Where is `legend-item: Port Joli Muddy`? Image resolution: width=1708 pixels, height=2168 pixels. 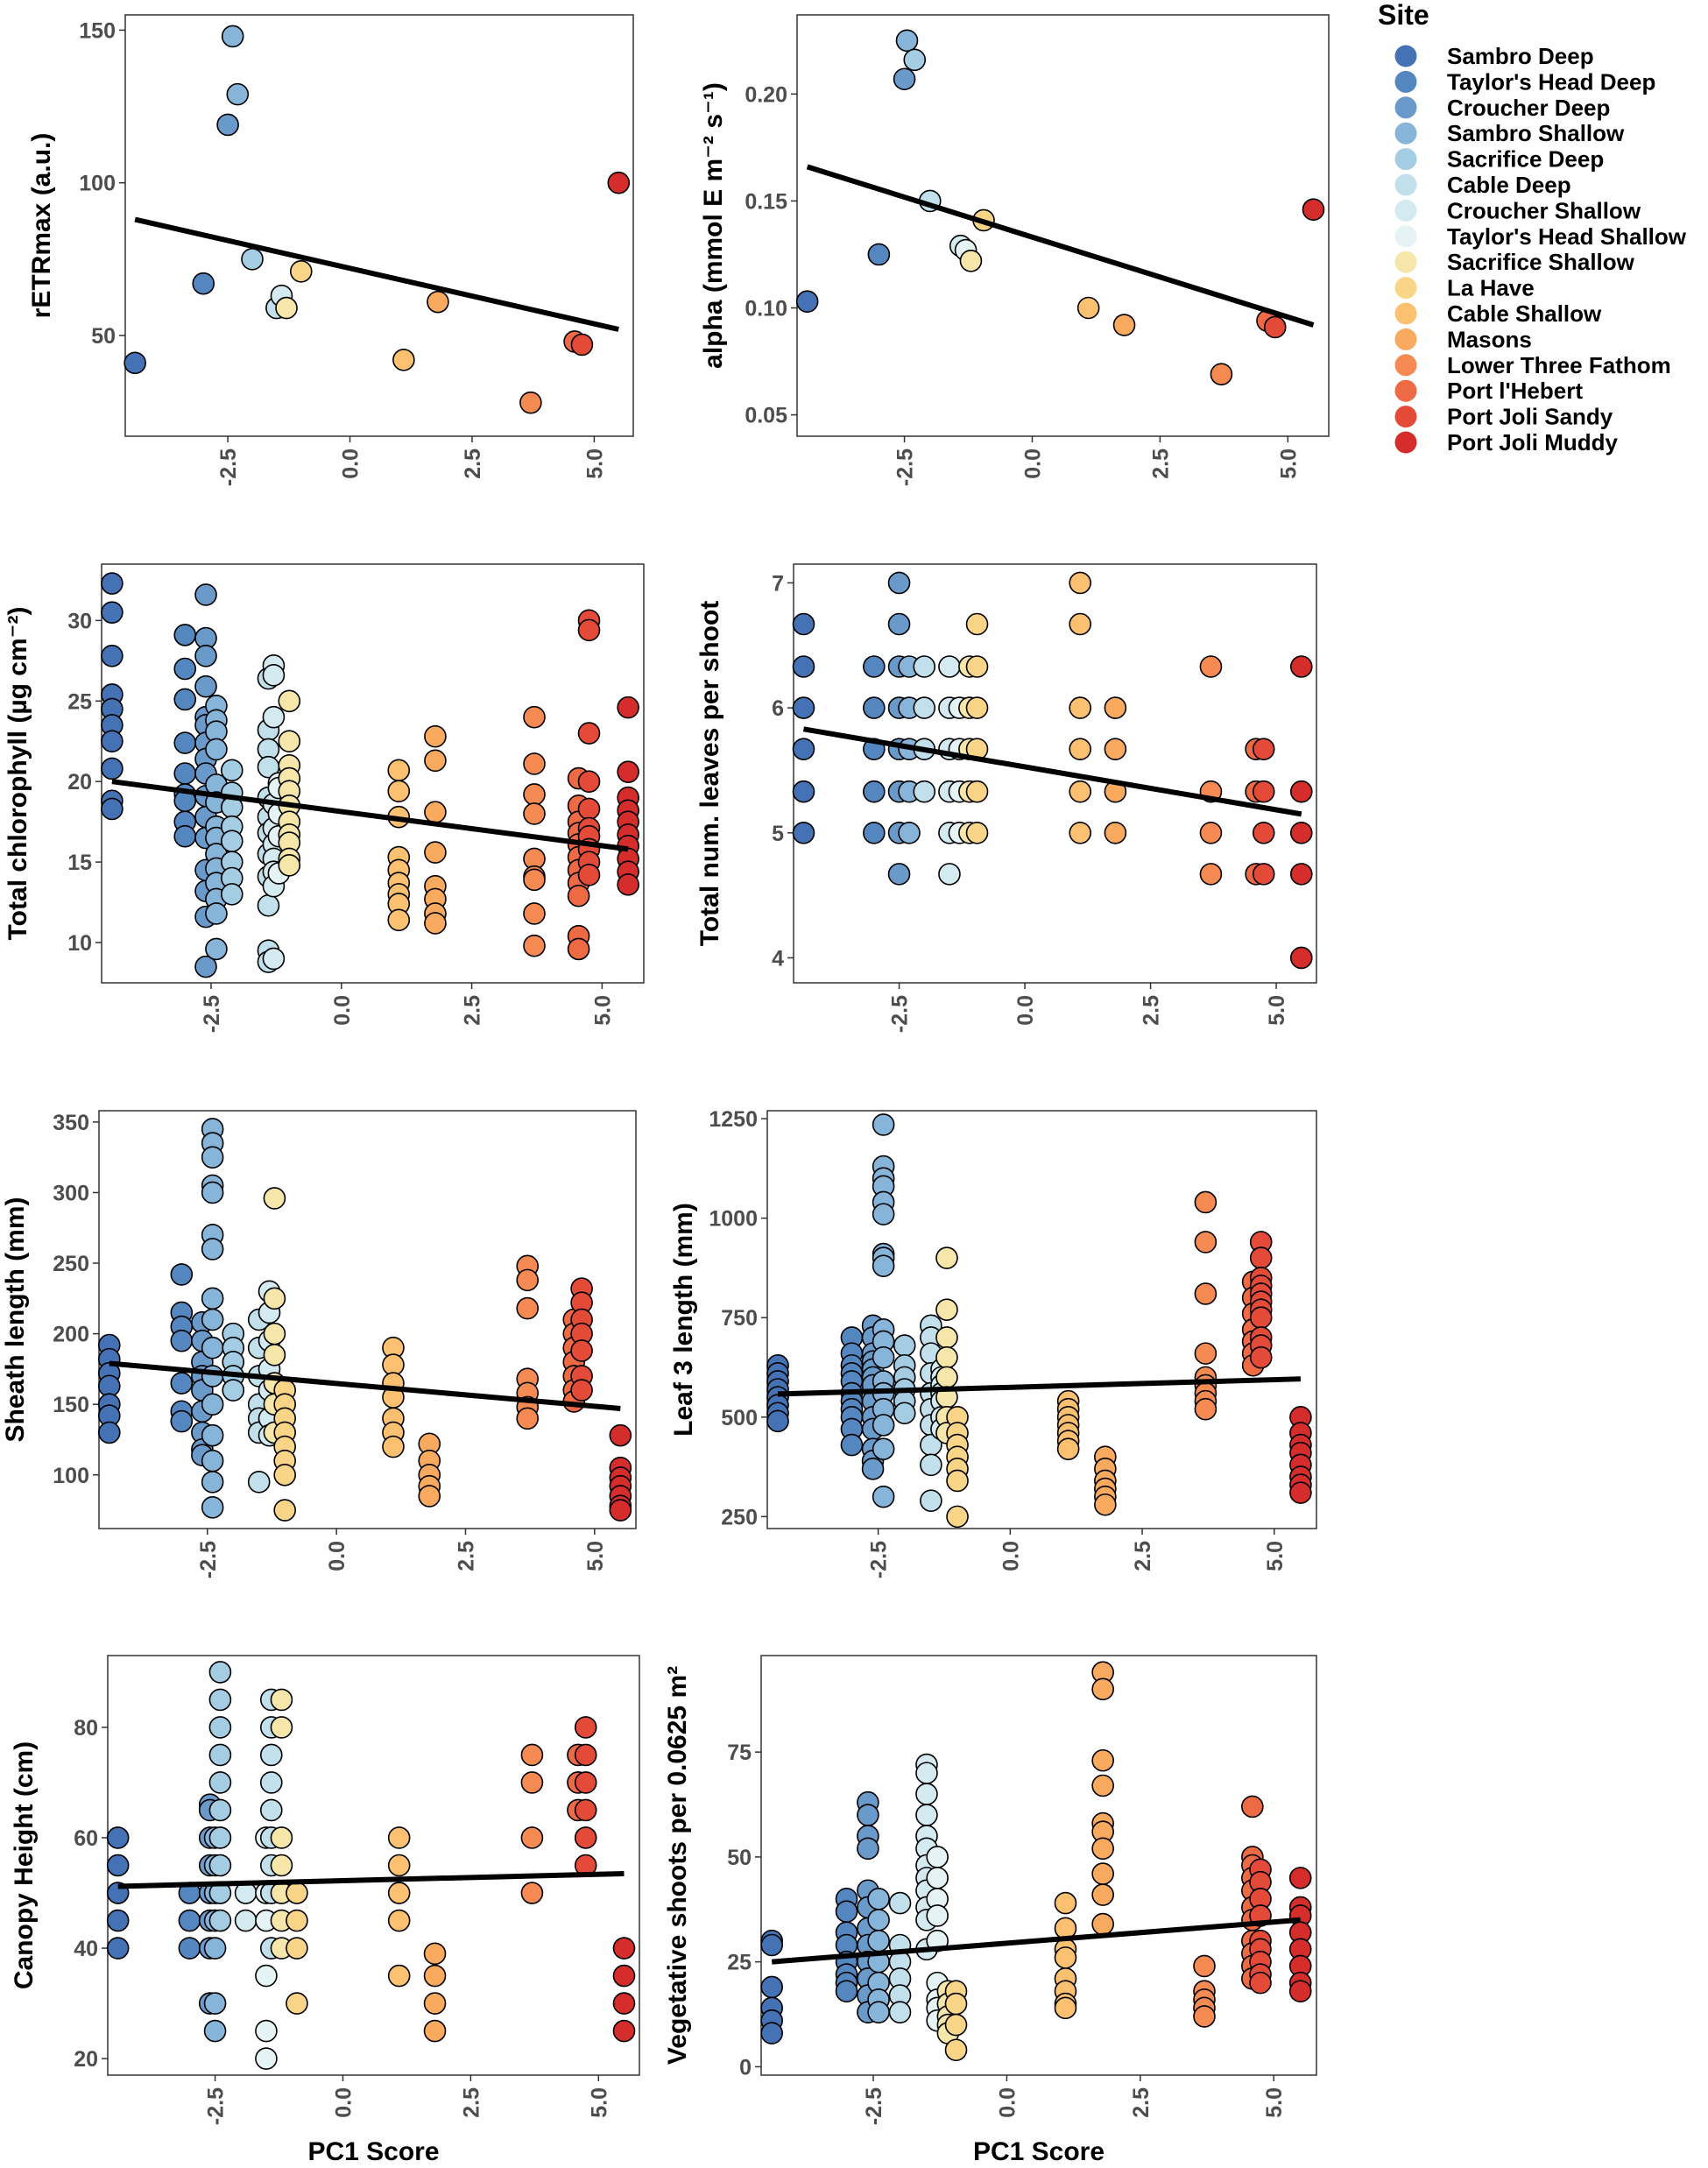 legend-item: Port Joli Muddy is located at coordinates (1506, 442).